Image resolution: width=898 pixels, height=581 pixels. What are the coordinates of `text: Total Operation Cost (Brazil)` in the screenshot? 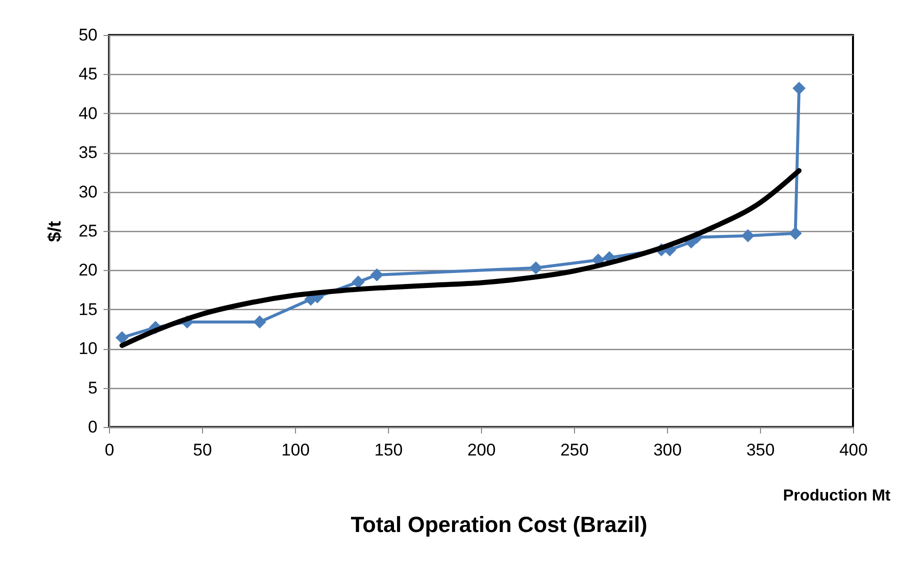 It's located at (499, 524).